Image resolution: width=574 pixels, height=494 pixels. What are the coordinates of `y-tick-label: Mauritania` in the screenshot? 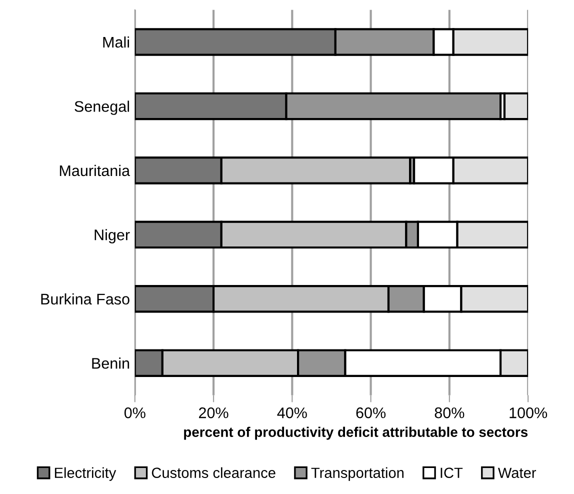 It's located at (95, 170).